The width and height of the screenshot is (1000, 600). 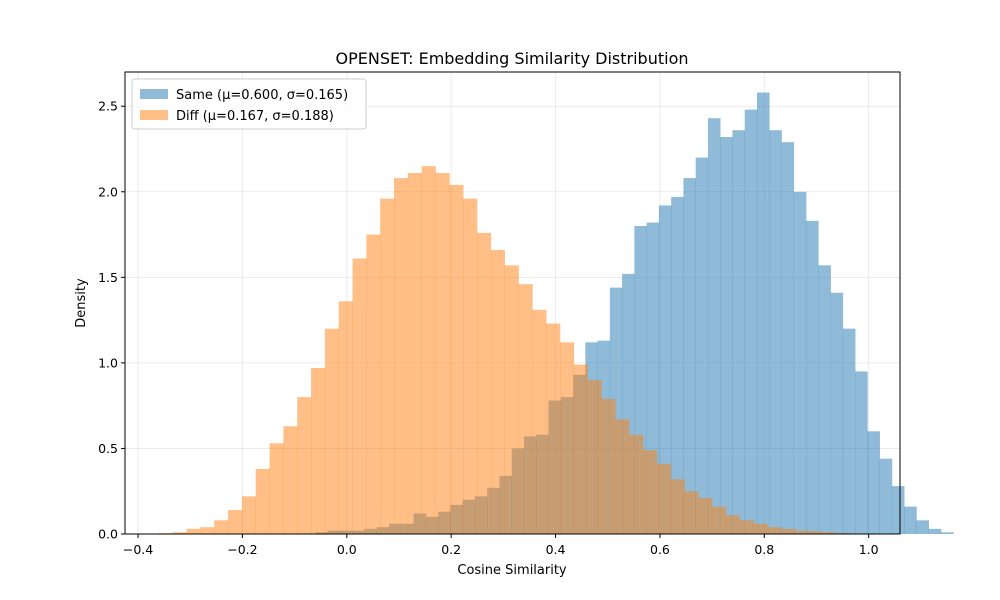 I want to click on x-tick-label-5: 0.6, so click(x=660, y=549).